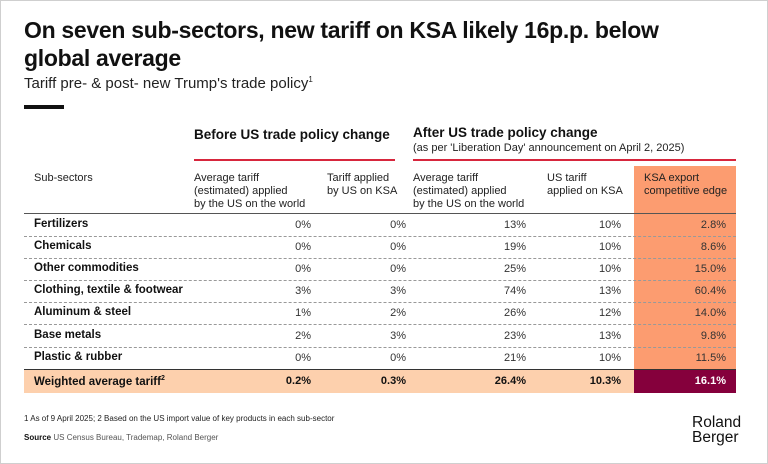 The width and height of the screenshot is (768, 464). What do you see at coordinates (86, 268) in the screenshot?
I see `row-label: Other commodities` at bounding box center [86, 268].